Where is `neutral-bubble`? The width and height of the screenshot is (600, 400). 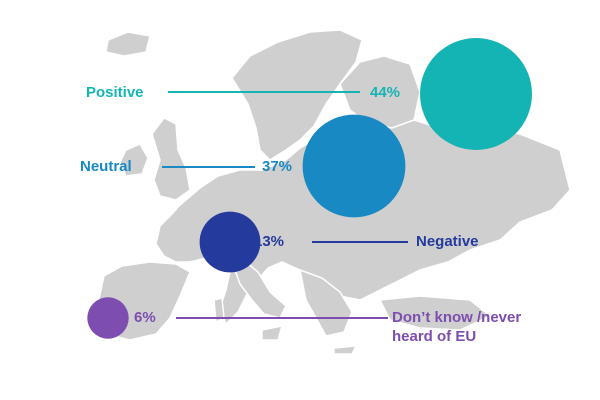
neutral-bubble is located at coordinates (354, 166).